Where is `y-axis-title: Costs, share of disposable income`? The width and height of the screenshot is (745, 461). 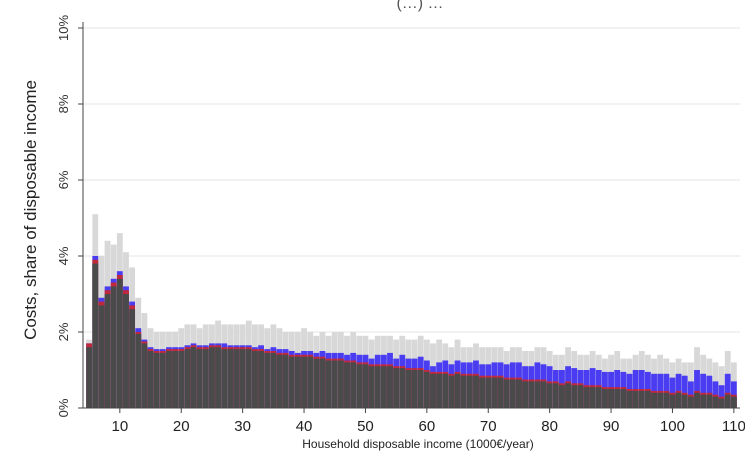 y-axis-title: Costs, share of disposable income is located at coordinates (30, 210).